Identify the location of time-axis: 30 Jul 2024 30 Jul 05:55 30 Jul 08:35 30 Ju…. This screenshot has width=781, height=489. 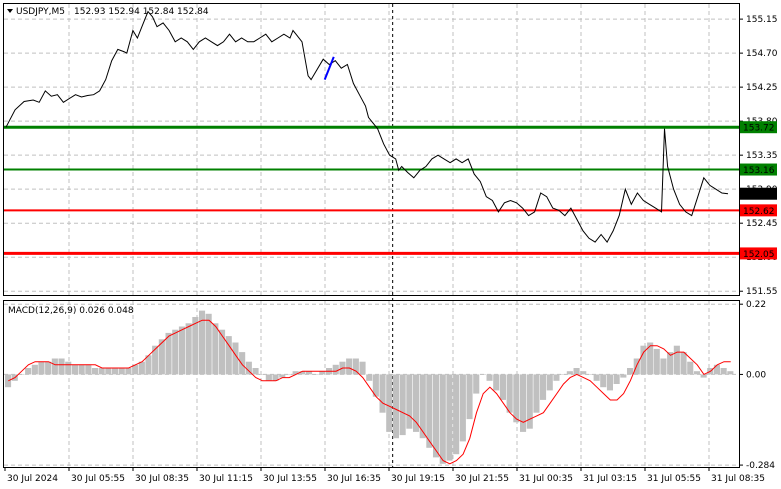
(384, 475).